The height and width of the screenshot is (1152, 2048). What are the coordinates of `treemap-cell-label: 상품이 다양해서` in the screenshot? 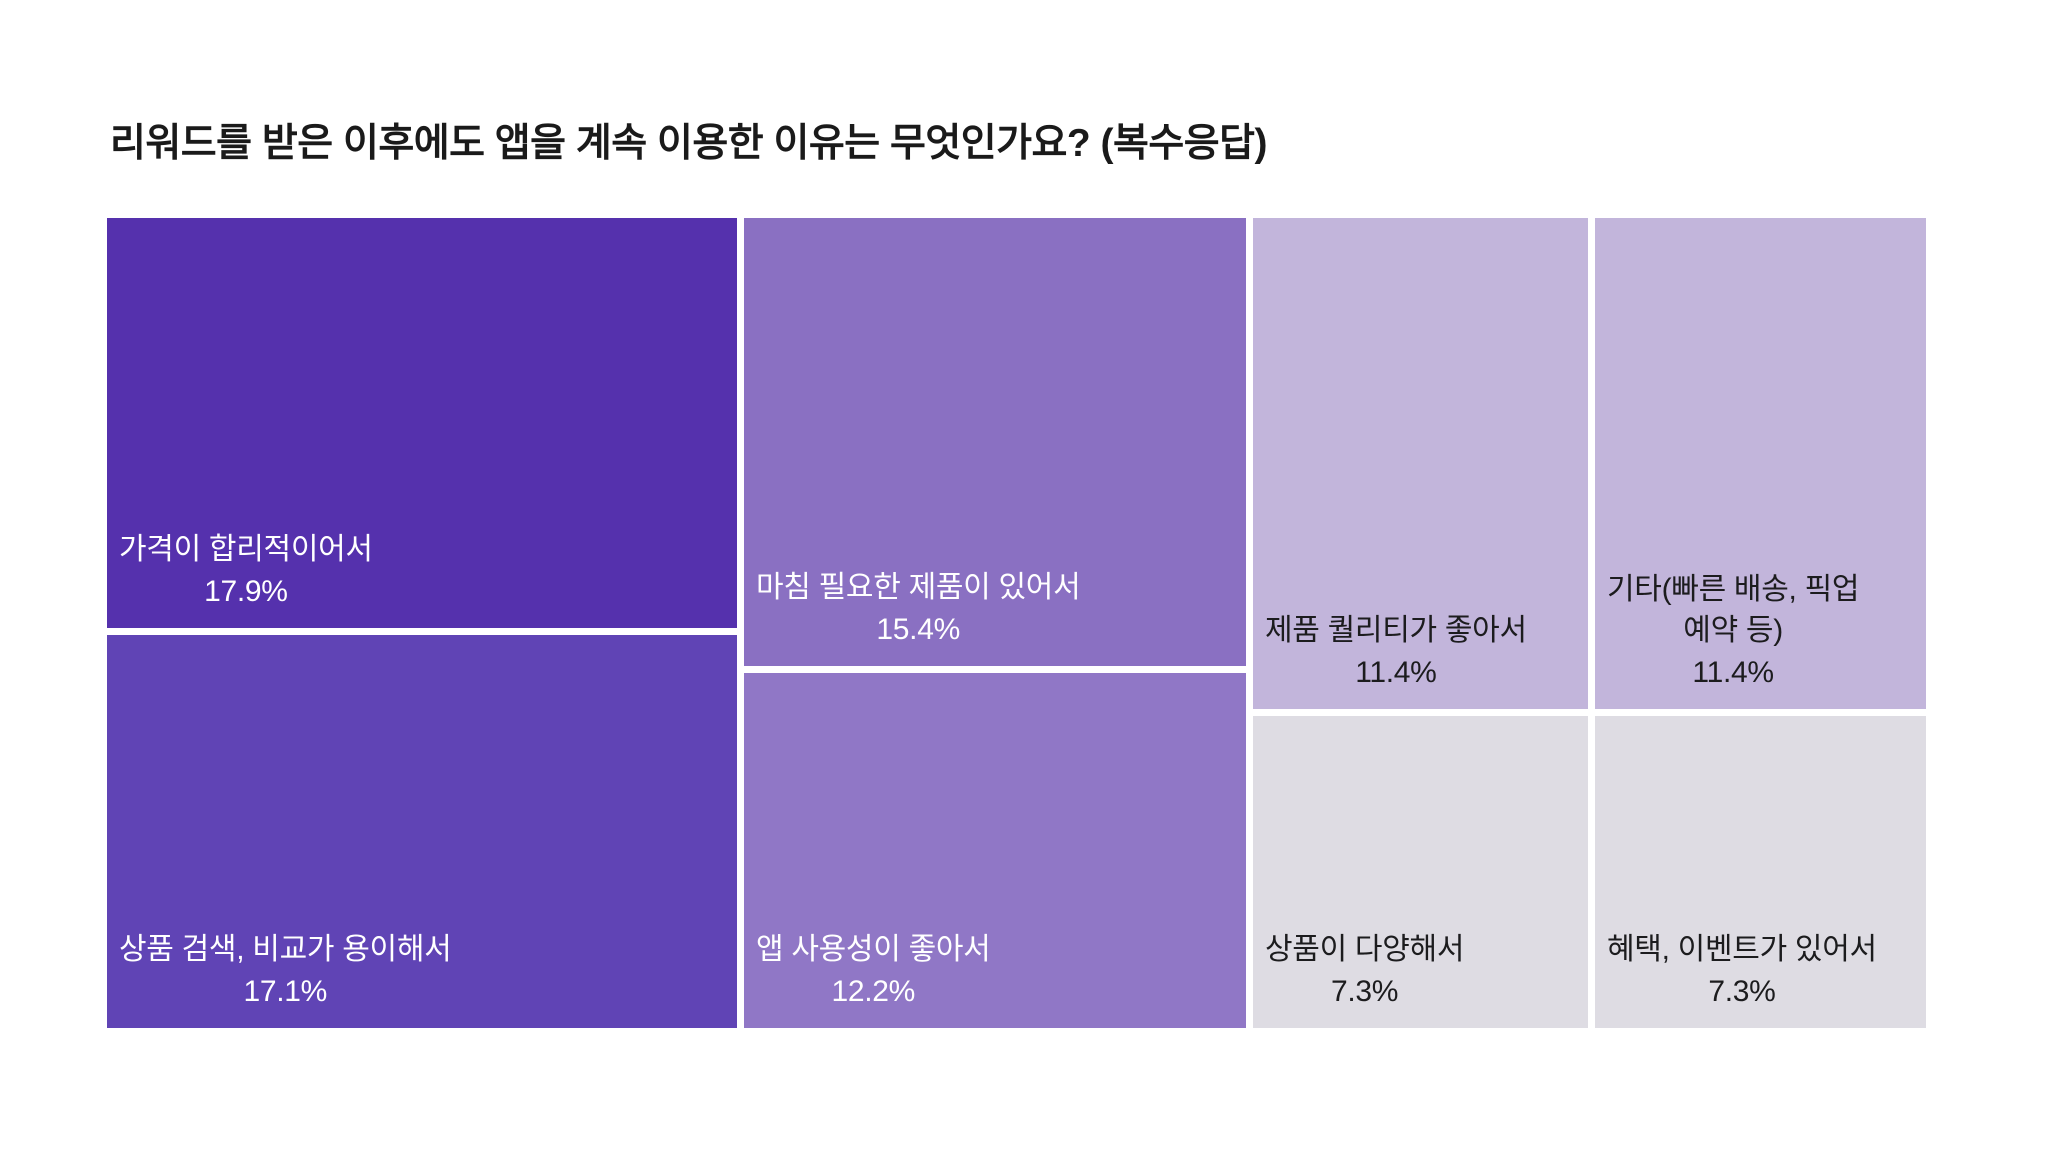 It's located at (1365, 950).